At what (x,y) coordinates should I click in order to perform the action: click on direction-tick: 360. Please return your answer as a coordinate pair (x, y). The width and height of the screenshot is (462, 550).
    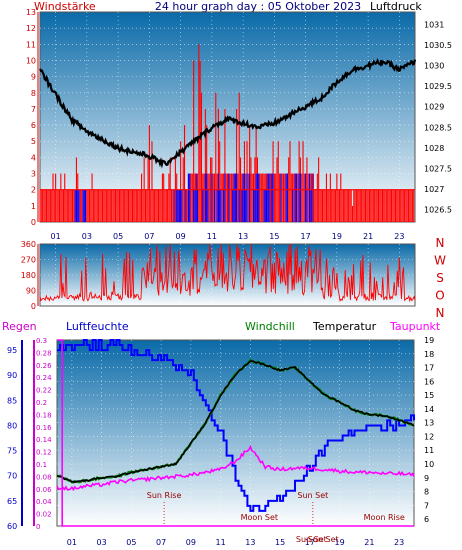
    Looking at the image, I should click on (28, 244).